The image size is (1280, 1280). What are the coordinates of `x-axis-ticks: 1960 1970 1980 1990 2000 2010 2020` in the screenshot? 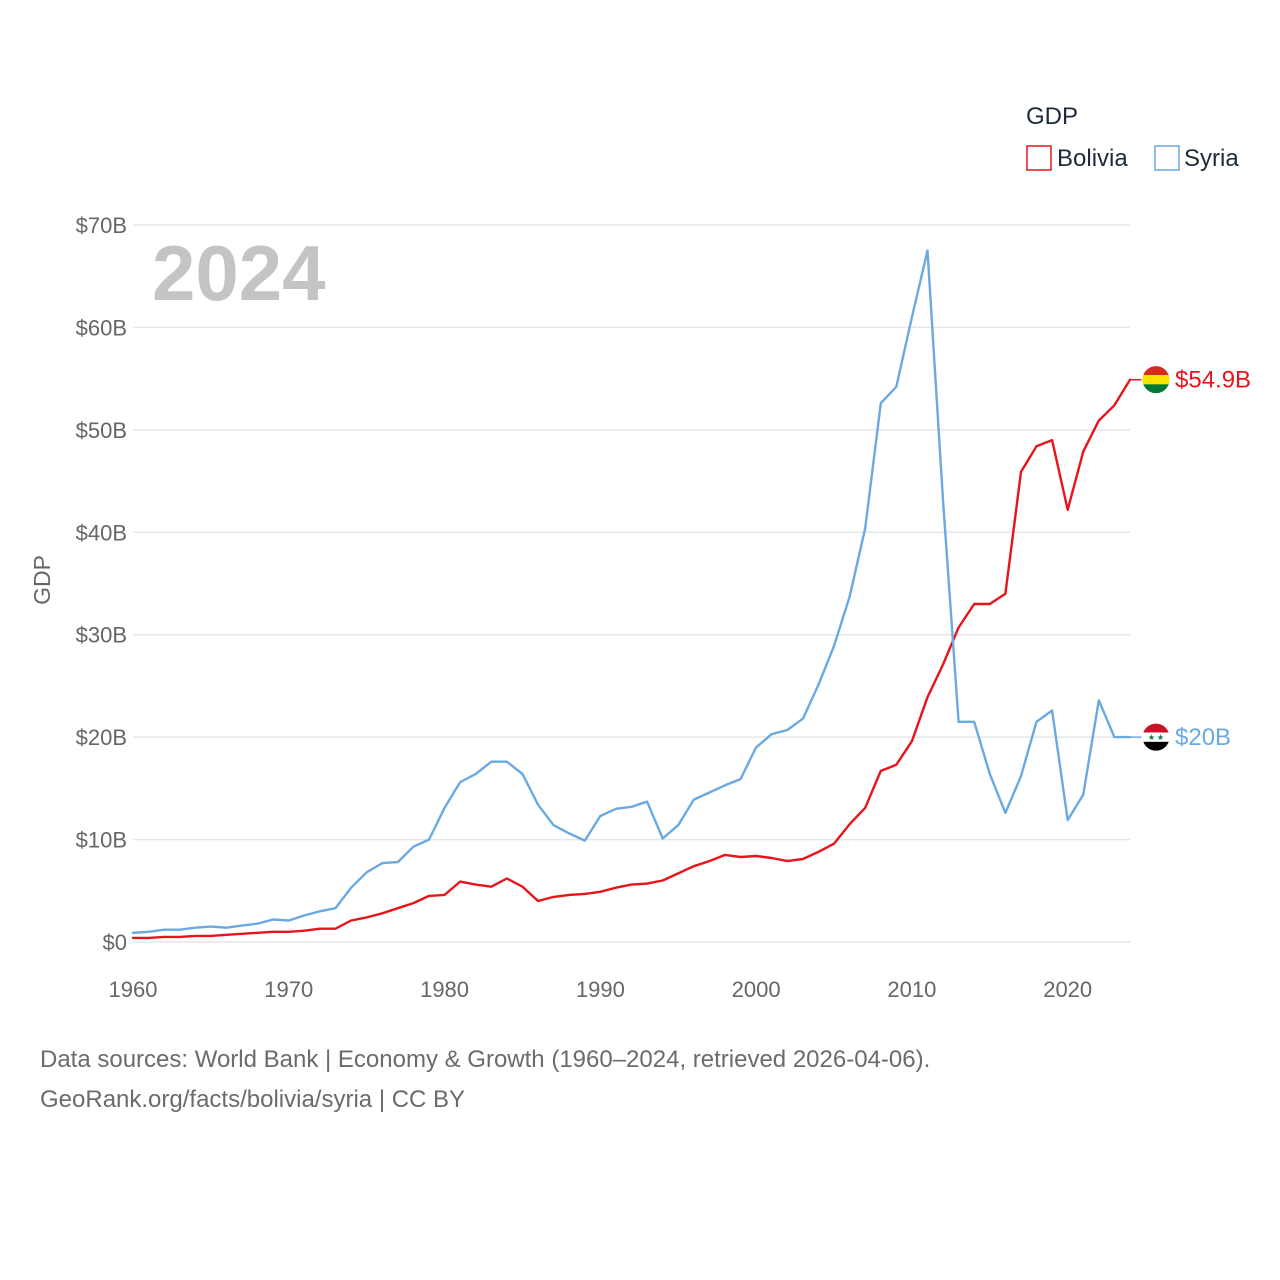 It's located at (601, 989).